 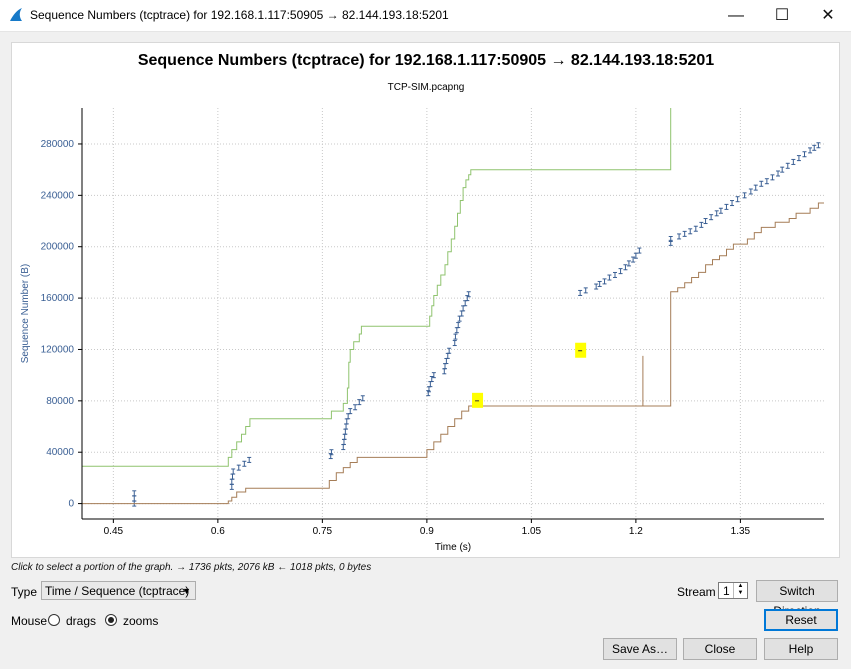 I want to click on wireshark-fin-icon, so click(x=16, y=14).